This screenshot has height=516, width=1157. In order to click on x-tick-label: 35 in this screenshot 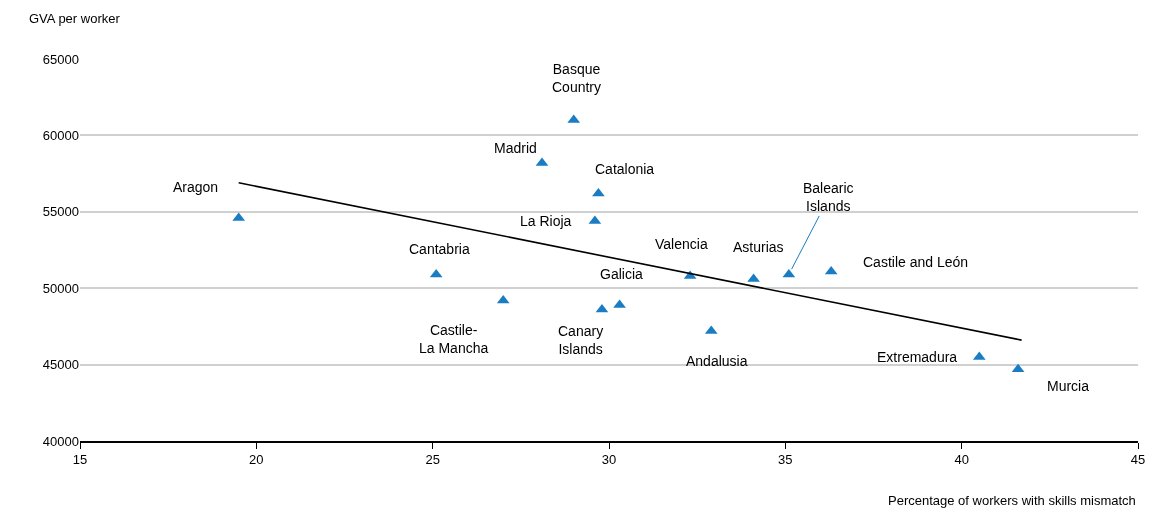, I will do `click(785, 460)`.